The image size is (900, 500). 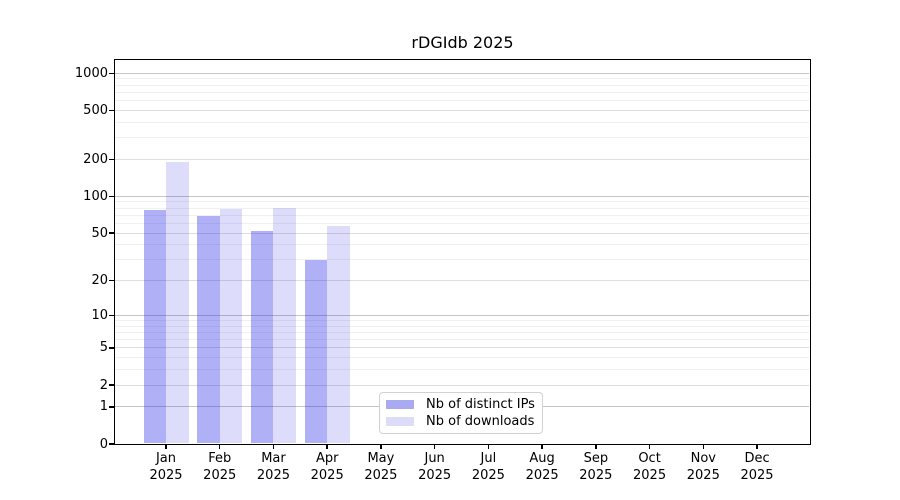 What do you see at coordinates (400, 404) in the screenshot?
I see `legend-swatch-distinct-ips` at bounding box center [400, 404].